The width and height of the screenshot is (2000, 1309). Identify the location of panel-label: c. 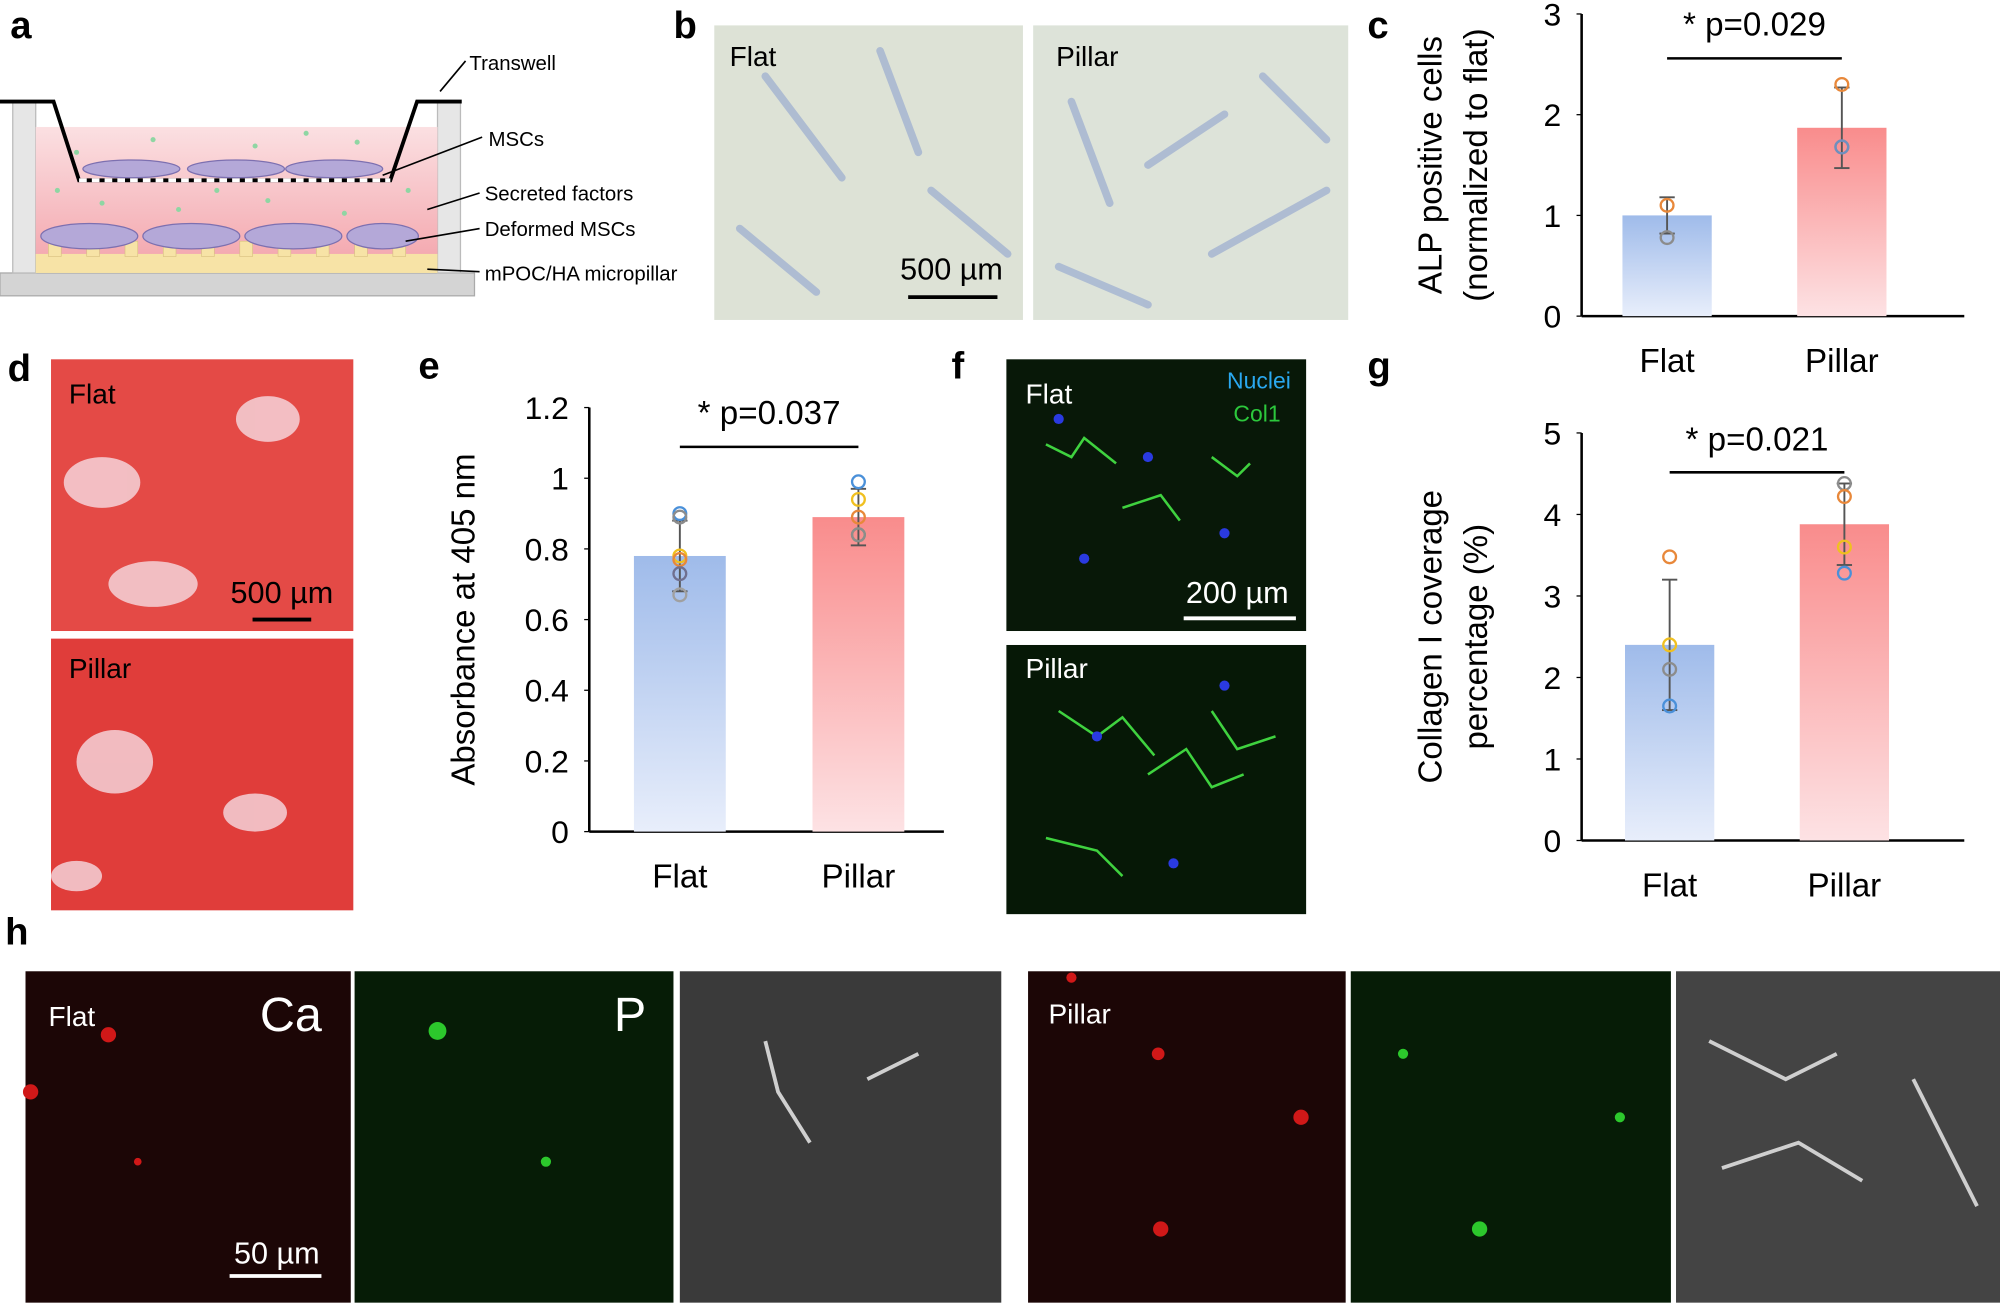
(1377, 25).